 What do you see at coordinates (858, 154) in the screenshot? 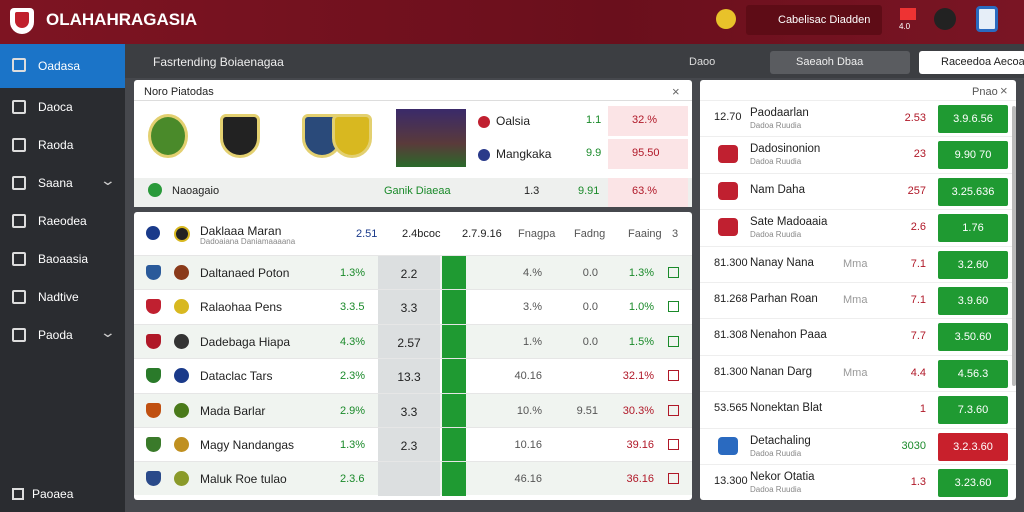
I see `right-row: Dadosinonion Dadoa Ruudia 23 9.90 70` at bounding box center [858, 154].